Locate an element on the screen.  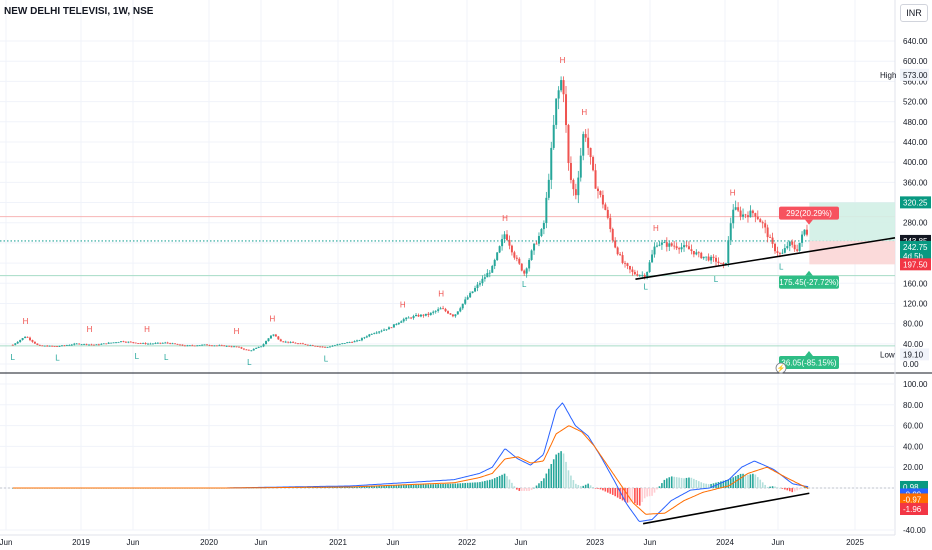
lightning-icon is located at coordinates (781, 368).